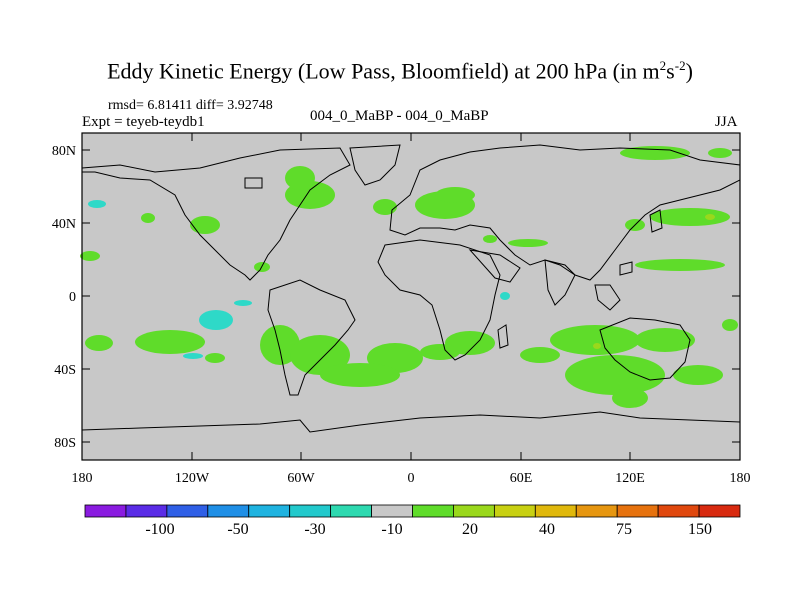  I want to click on colorbar-labels: -100 -50 -30 -10 20 40 75 150, so click(428, 529).